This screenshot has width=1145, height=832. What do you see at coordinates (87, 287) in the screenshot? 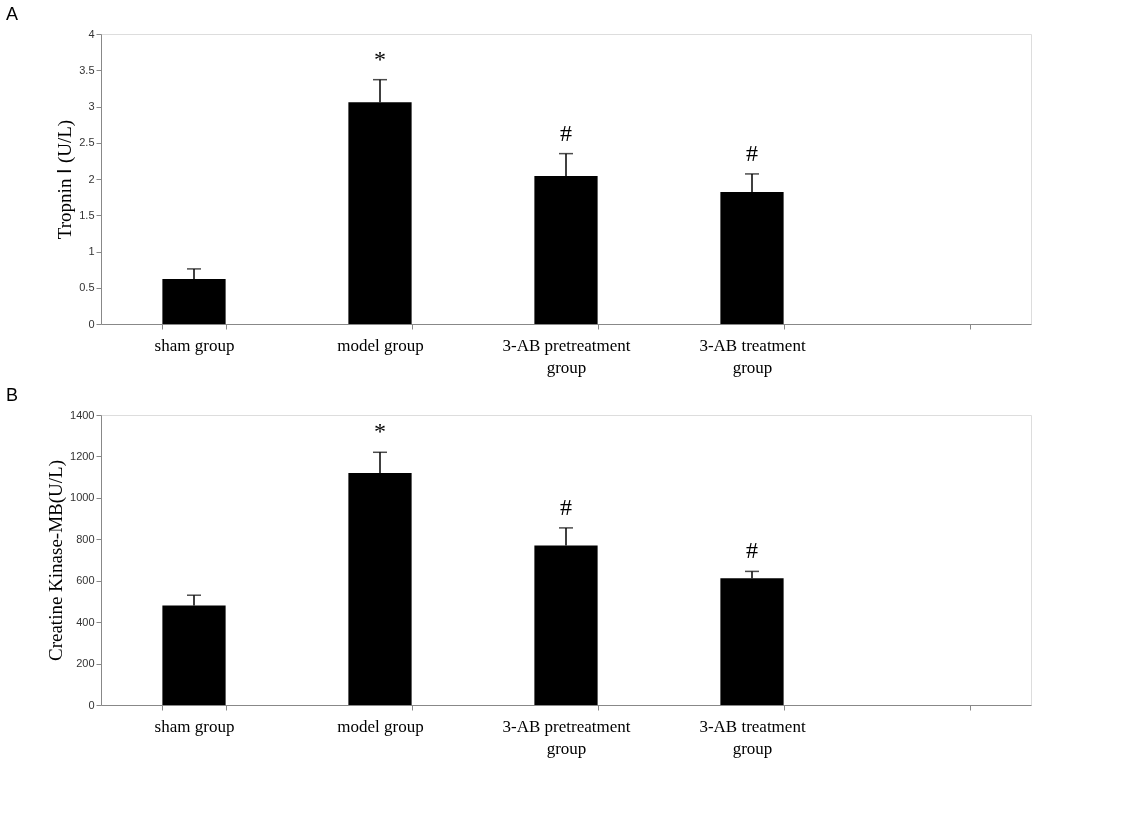
I see `y-tick-label: 0.5` at bounding box center [87, 287].